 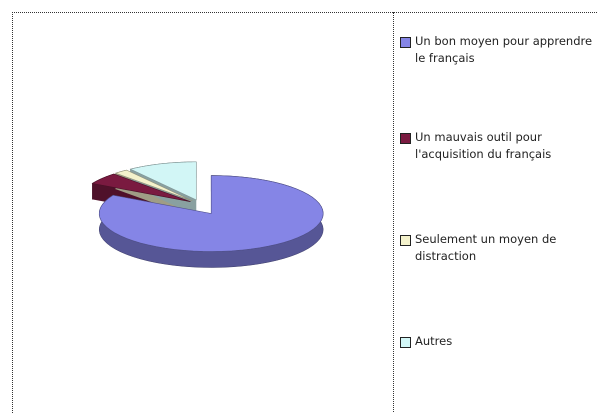 I want to click on legend-entry: Un bon moyen pour apprendre le français, so click(x=499, y=50).